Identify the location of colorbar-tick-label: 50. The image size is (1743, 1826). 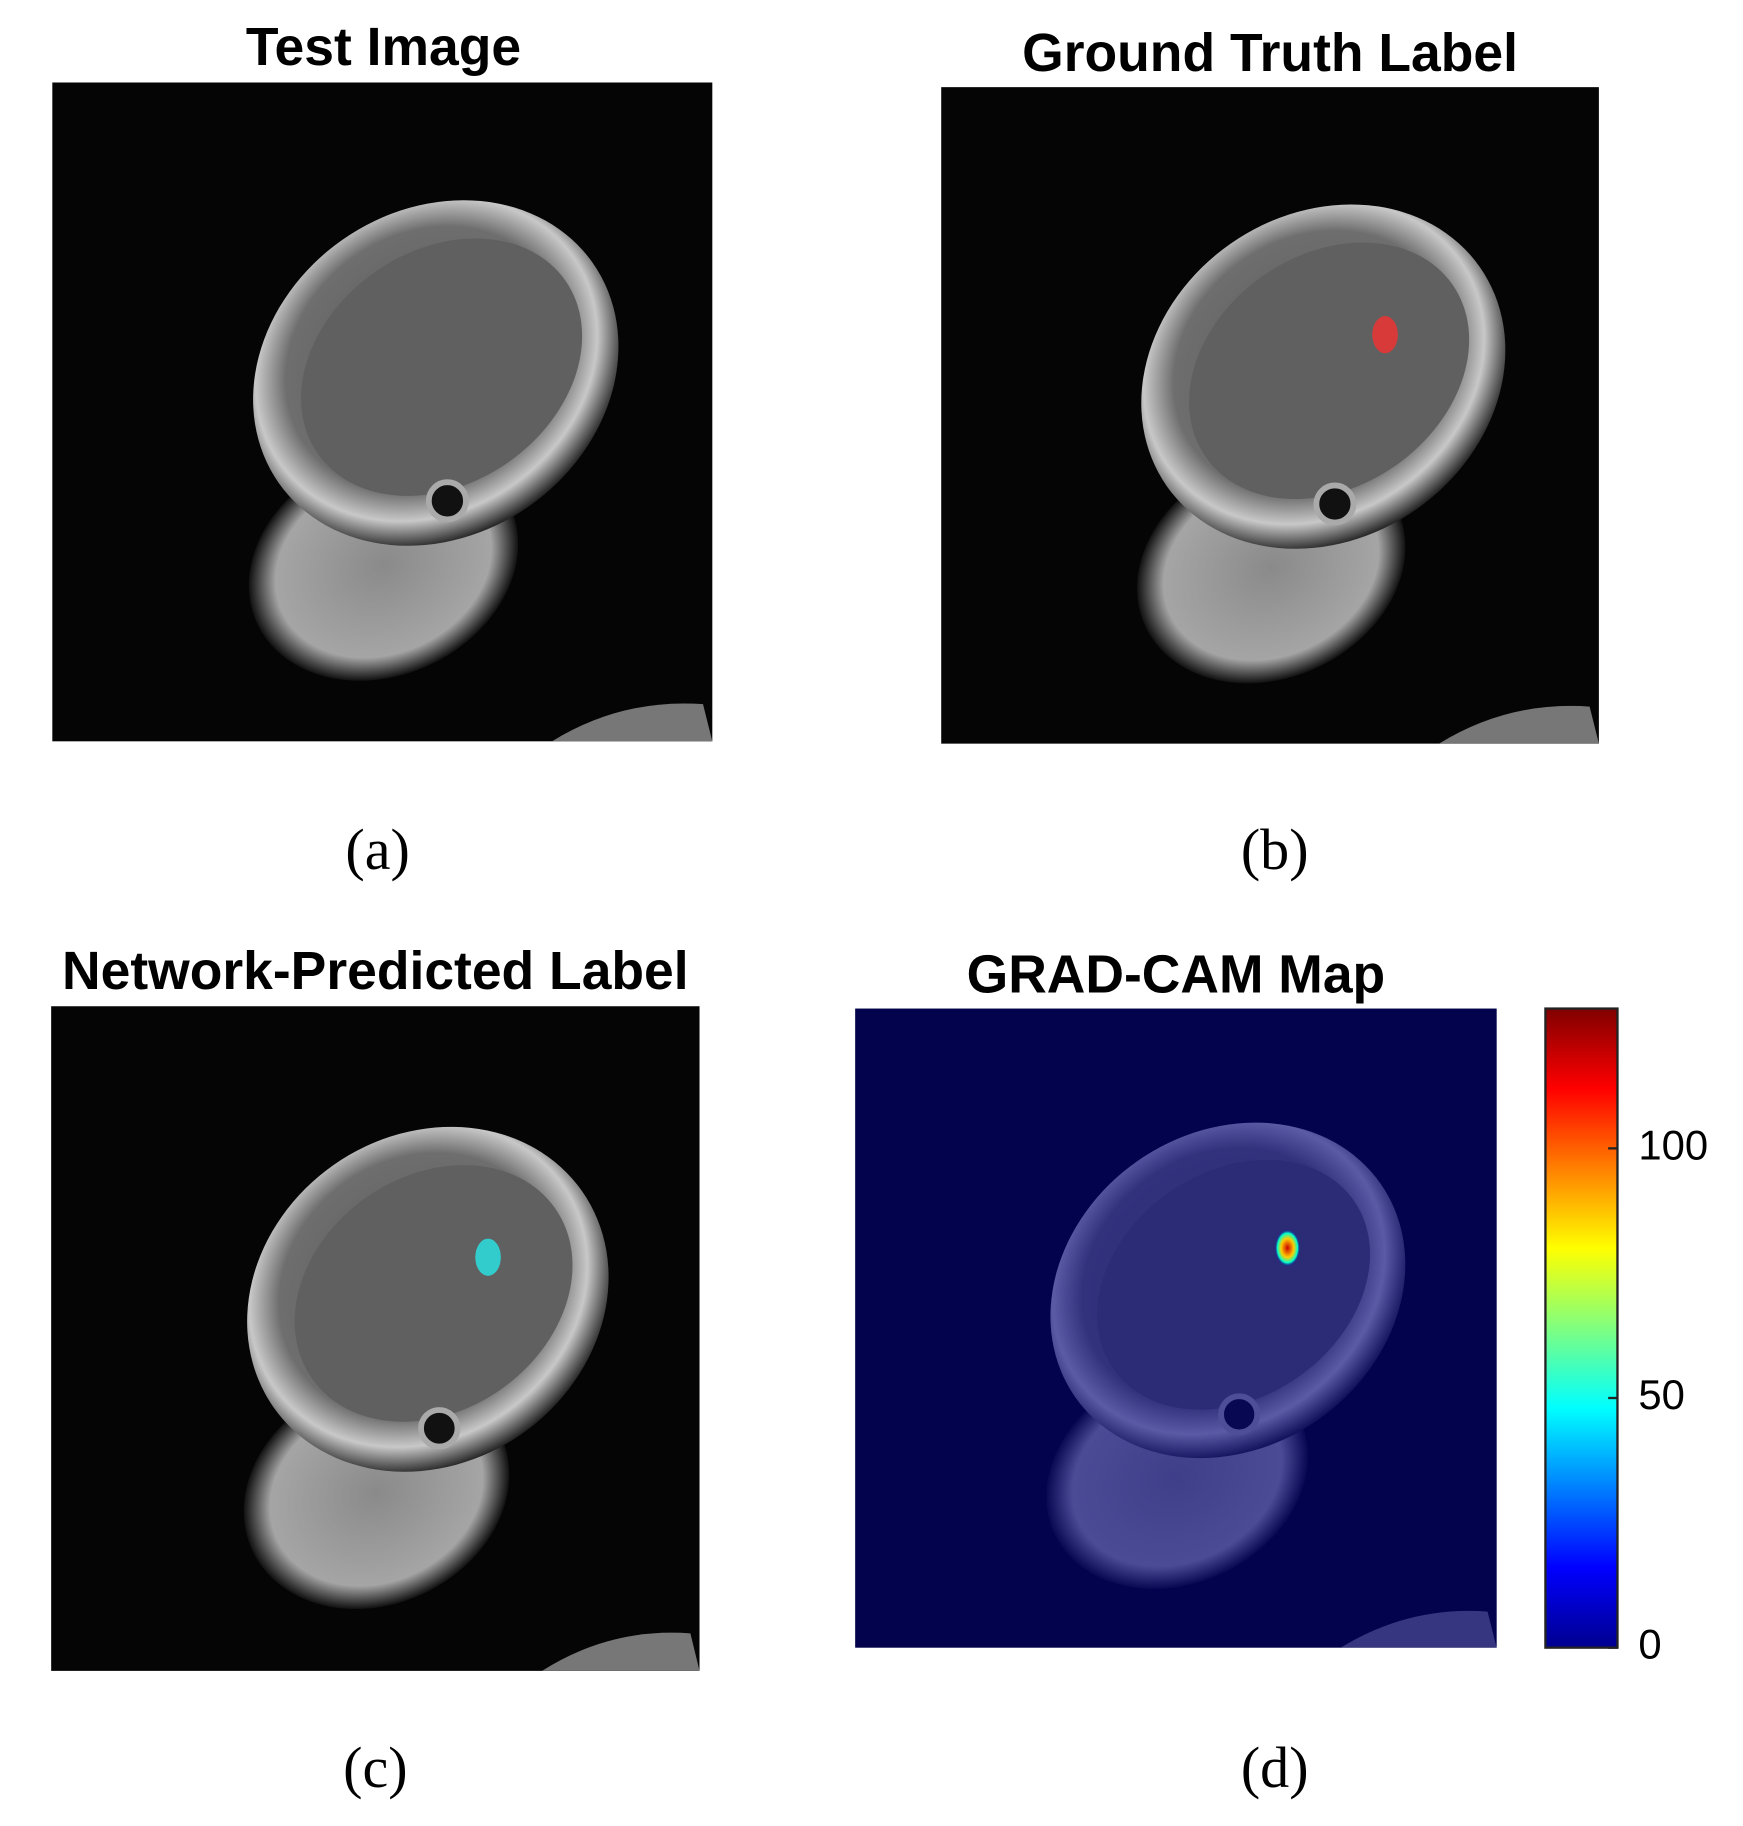
(1661, 1394).